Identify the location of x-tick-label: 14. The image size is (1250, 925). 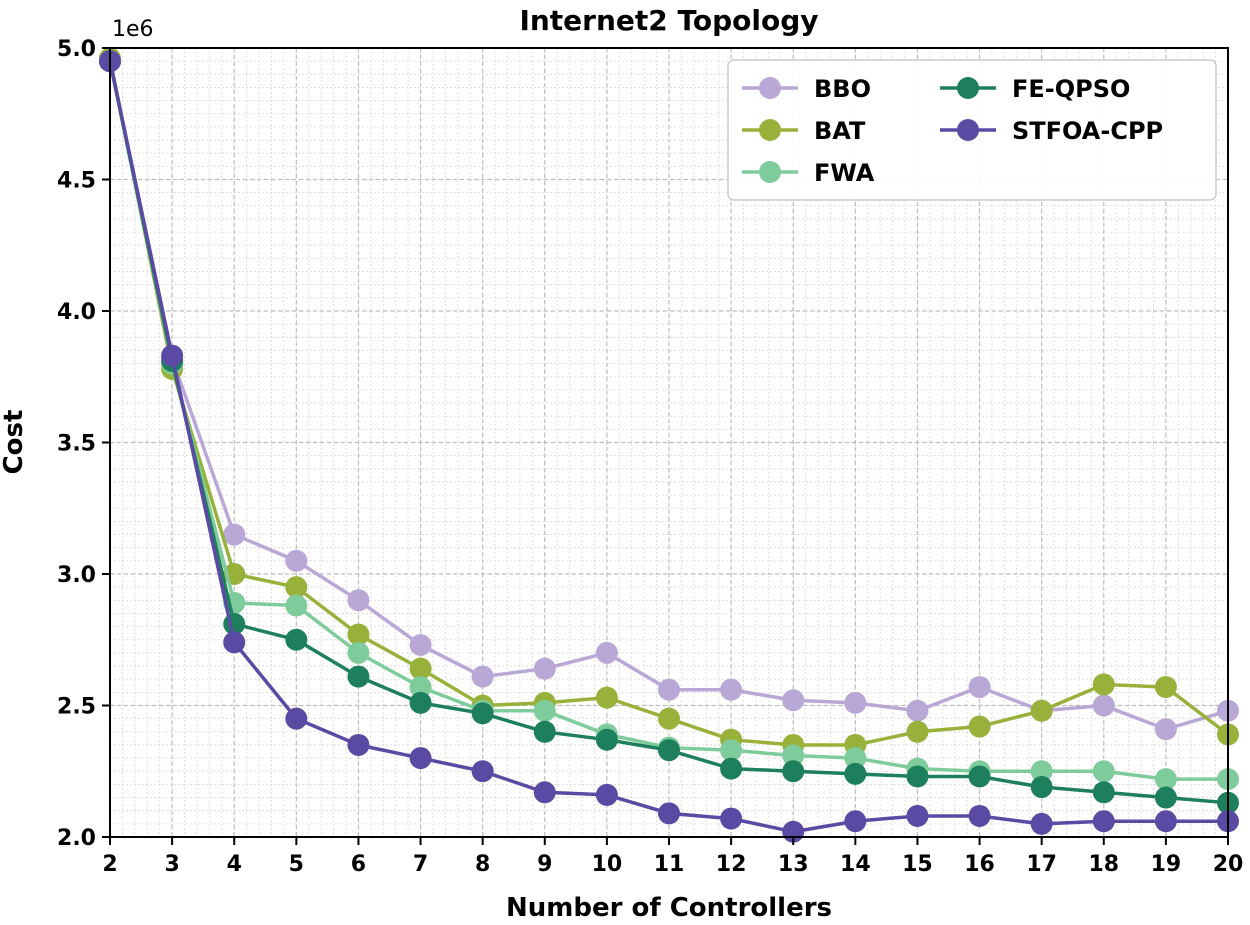
(855, 864).